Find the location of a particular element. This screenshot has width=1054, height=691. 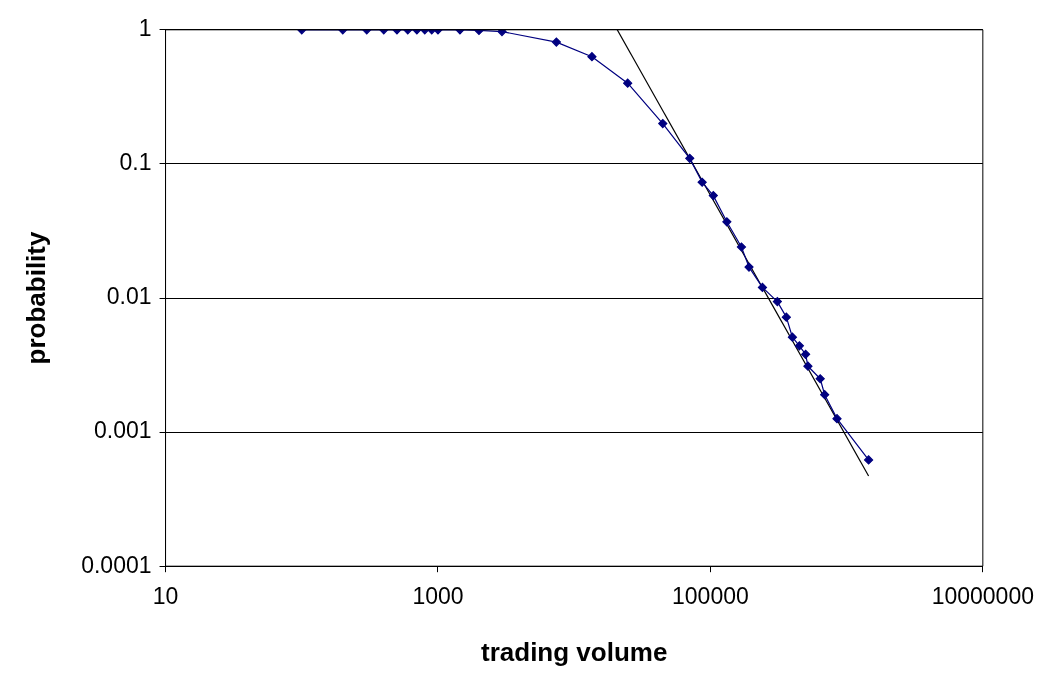

y-tick-label: 1 is located at coordinates (145, 28).